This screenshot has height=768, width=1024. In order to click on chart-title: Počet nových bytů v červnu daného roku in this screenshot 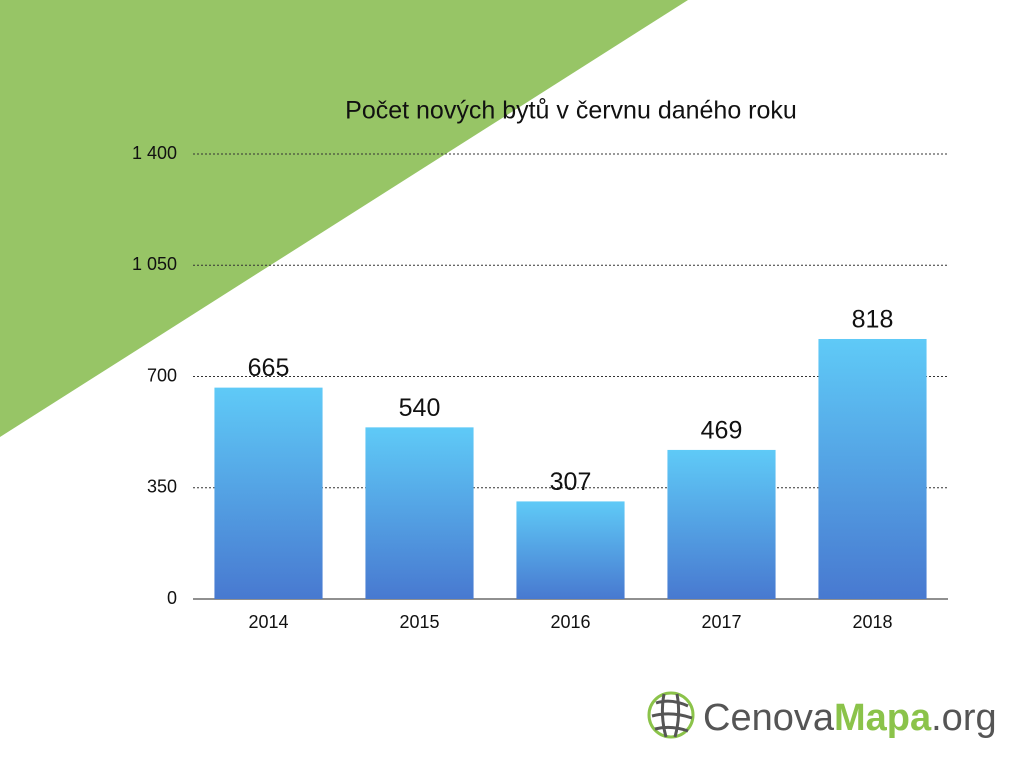, I will do `click(571, 111)`.